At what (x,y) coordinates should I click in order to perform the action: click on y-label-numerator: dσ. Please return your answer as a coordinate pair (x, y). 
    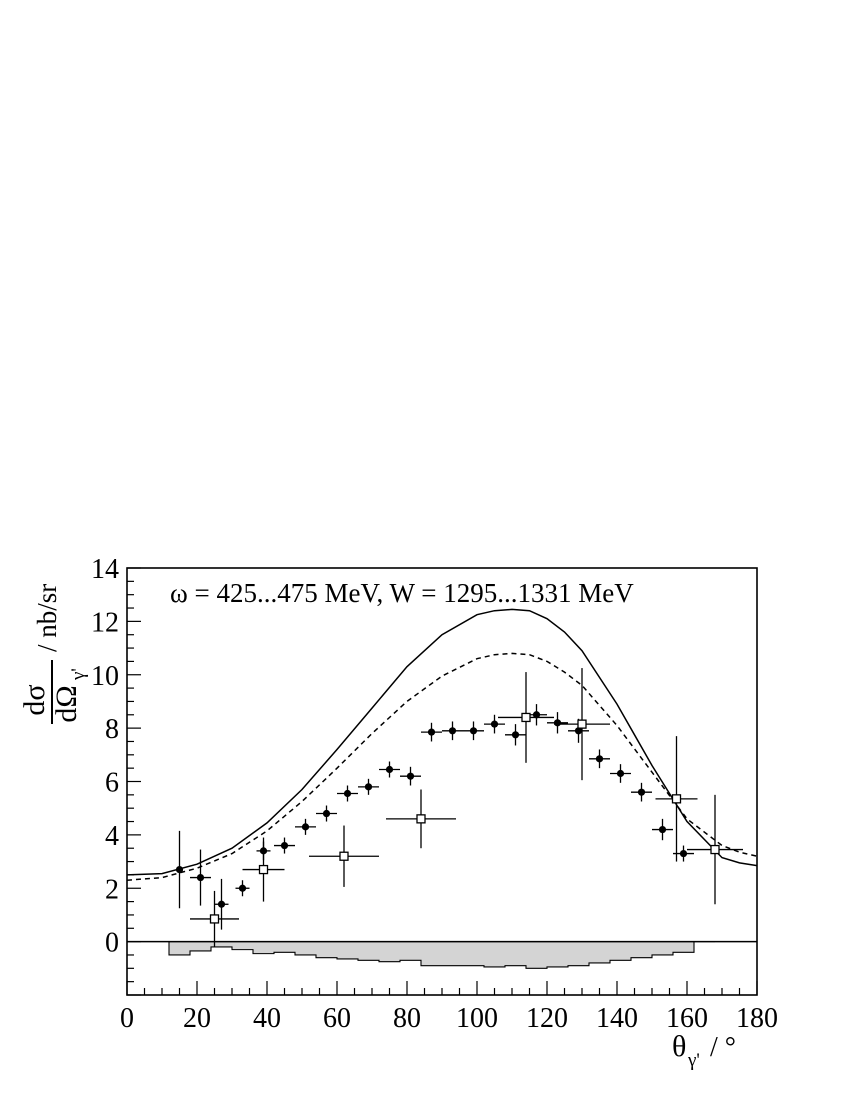
    Looking at the image, I should click on (34, 699).